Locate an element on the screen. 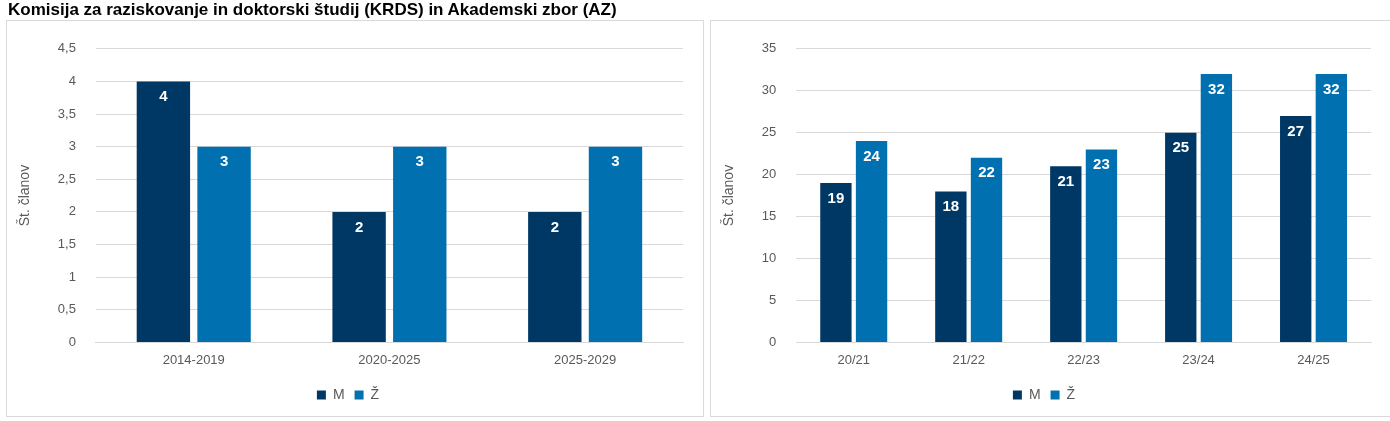  x-tick-label: 21/22 is located at coordinates (968, 359).